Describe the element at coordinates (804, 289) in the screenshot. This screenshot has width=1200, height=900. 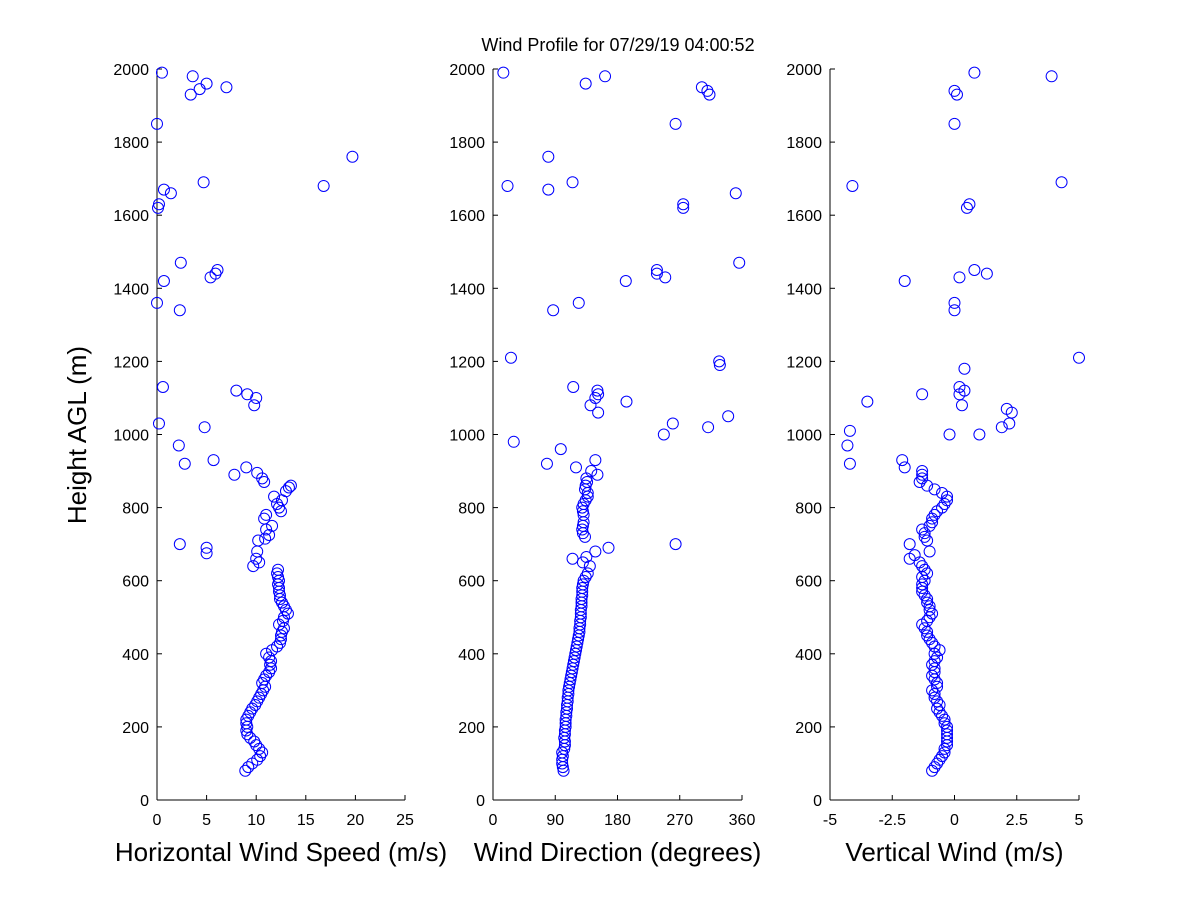
I see `vertical-y-tick-label: 1400` at that location.